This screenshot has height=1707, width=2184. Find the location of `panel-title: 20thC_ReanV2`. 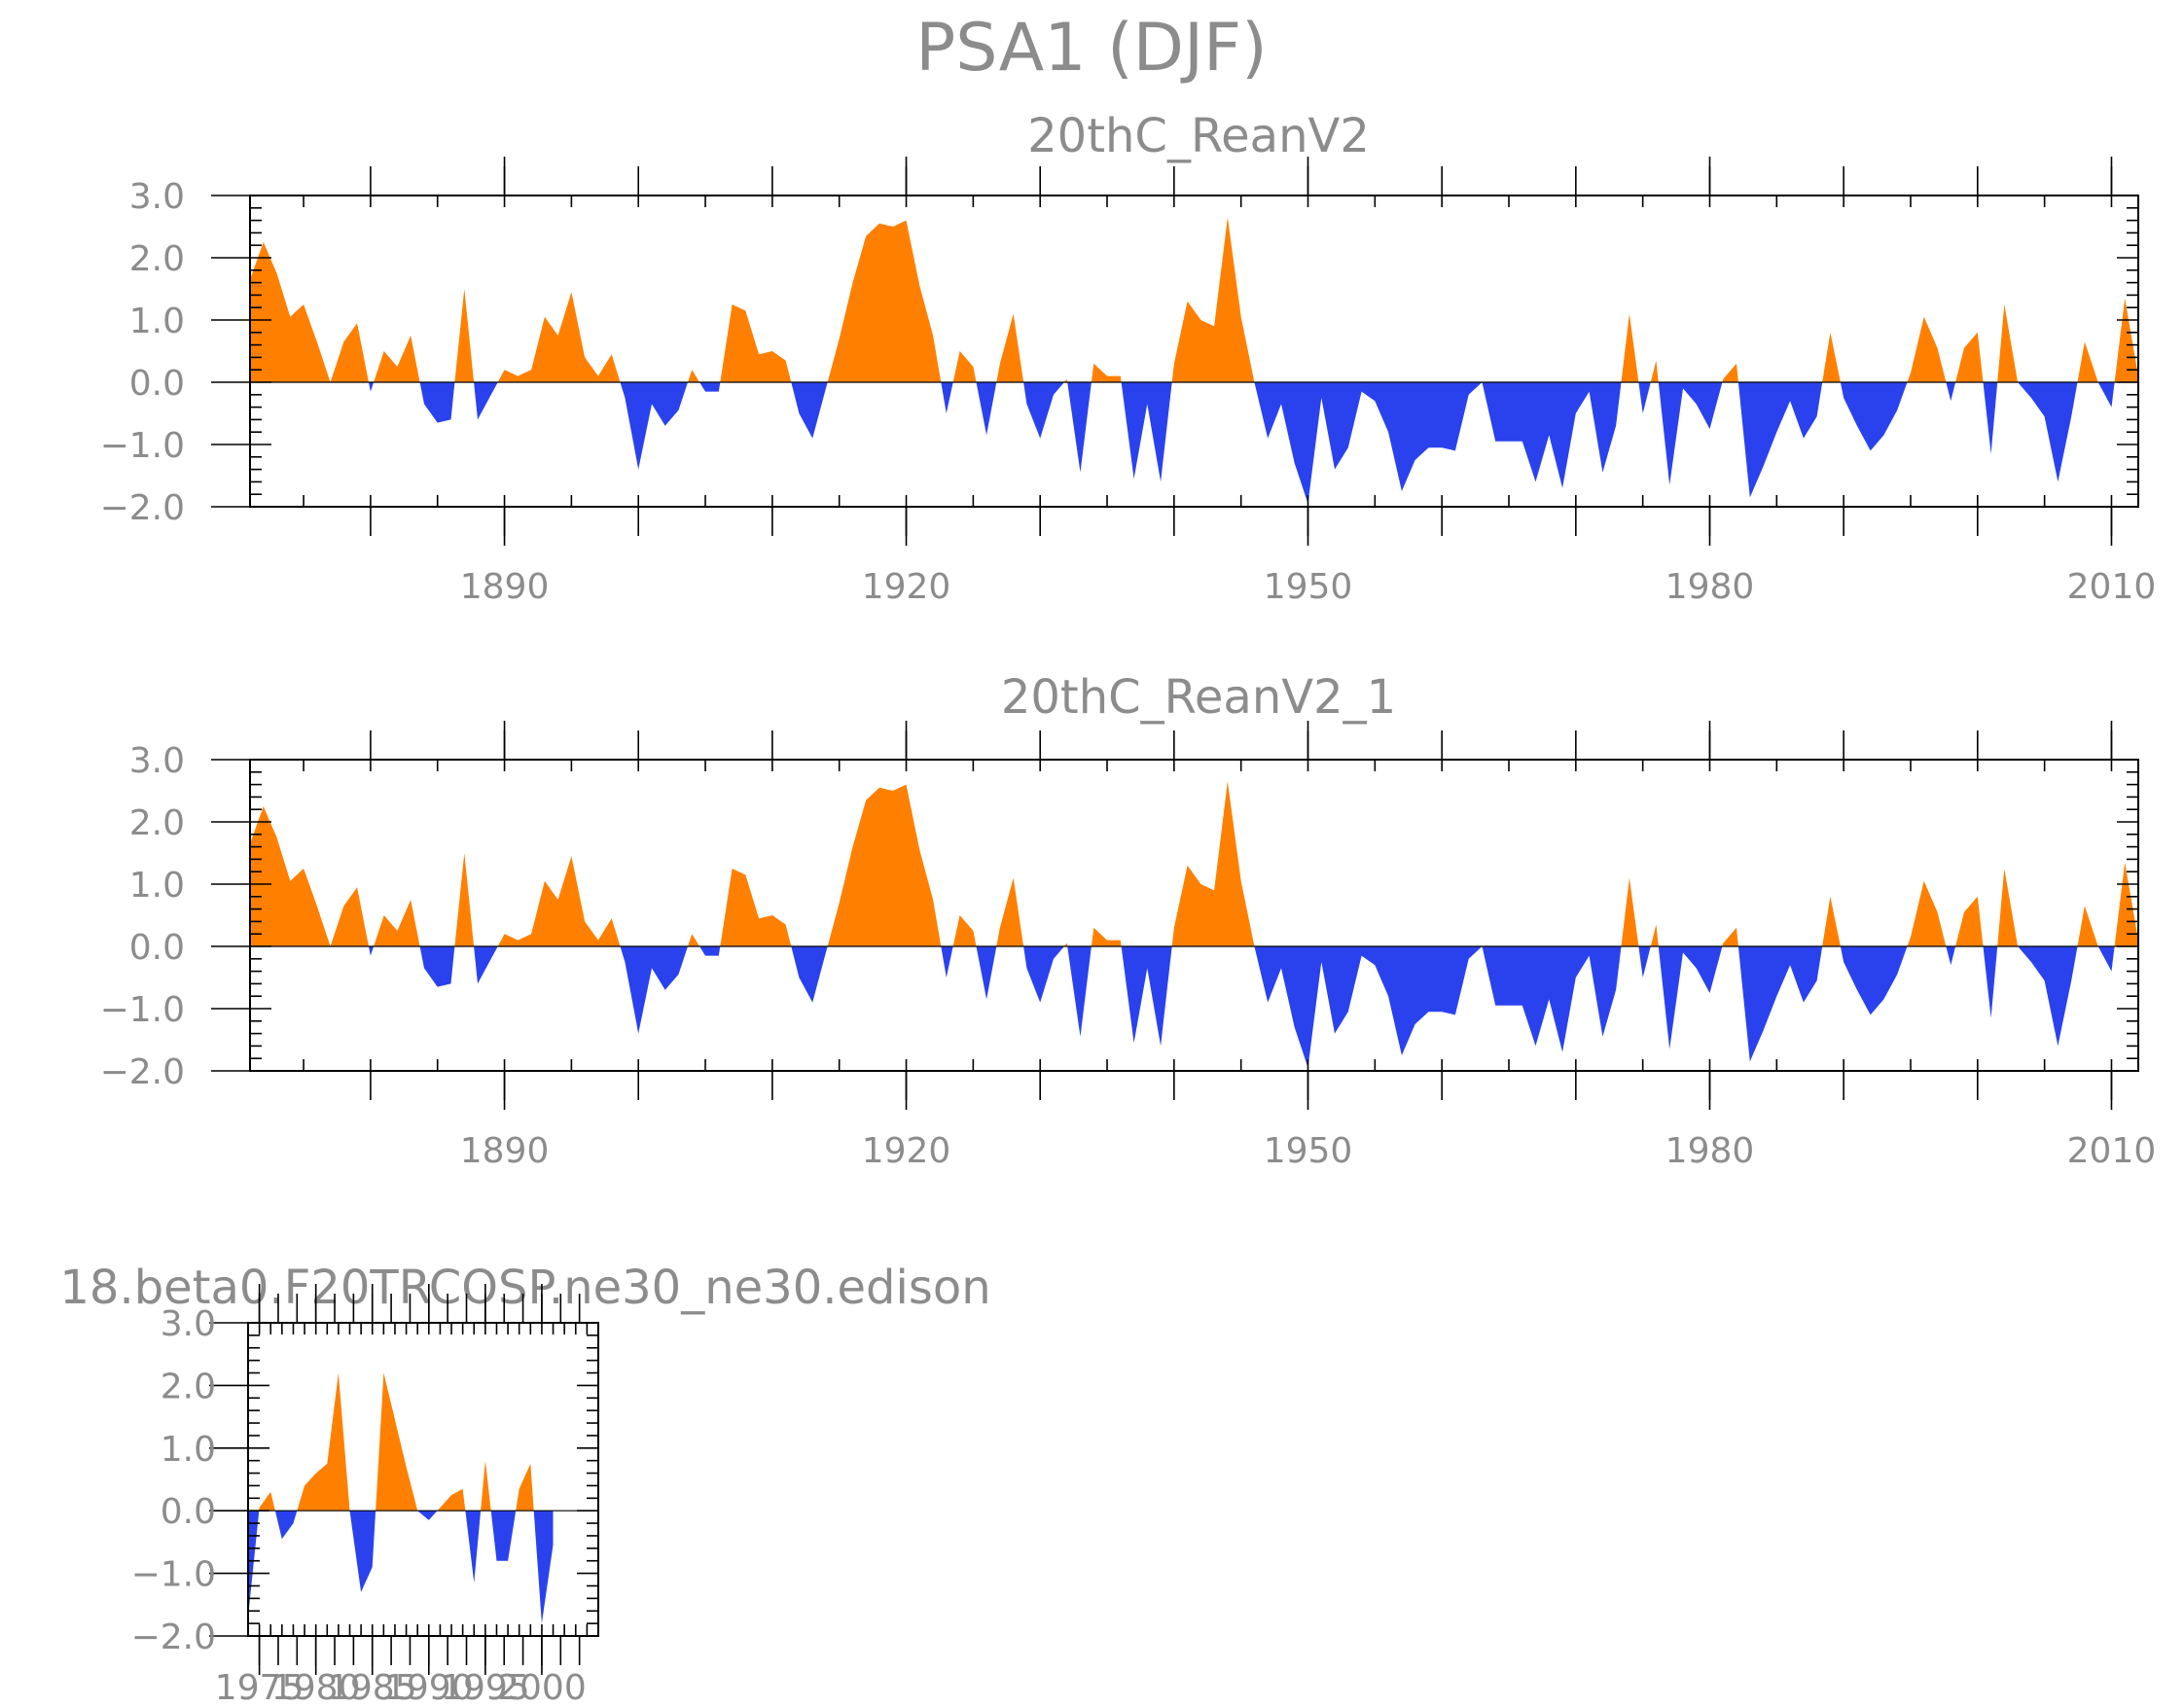

panel-title: 20thC_ReanV2 is located at coordinates (1198, 136).